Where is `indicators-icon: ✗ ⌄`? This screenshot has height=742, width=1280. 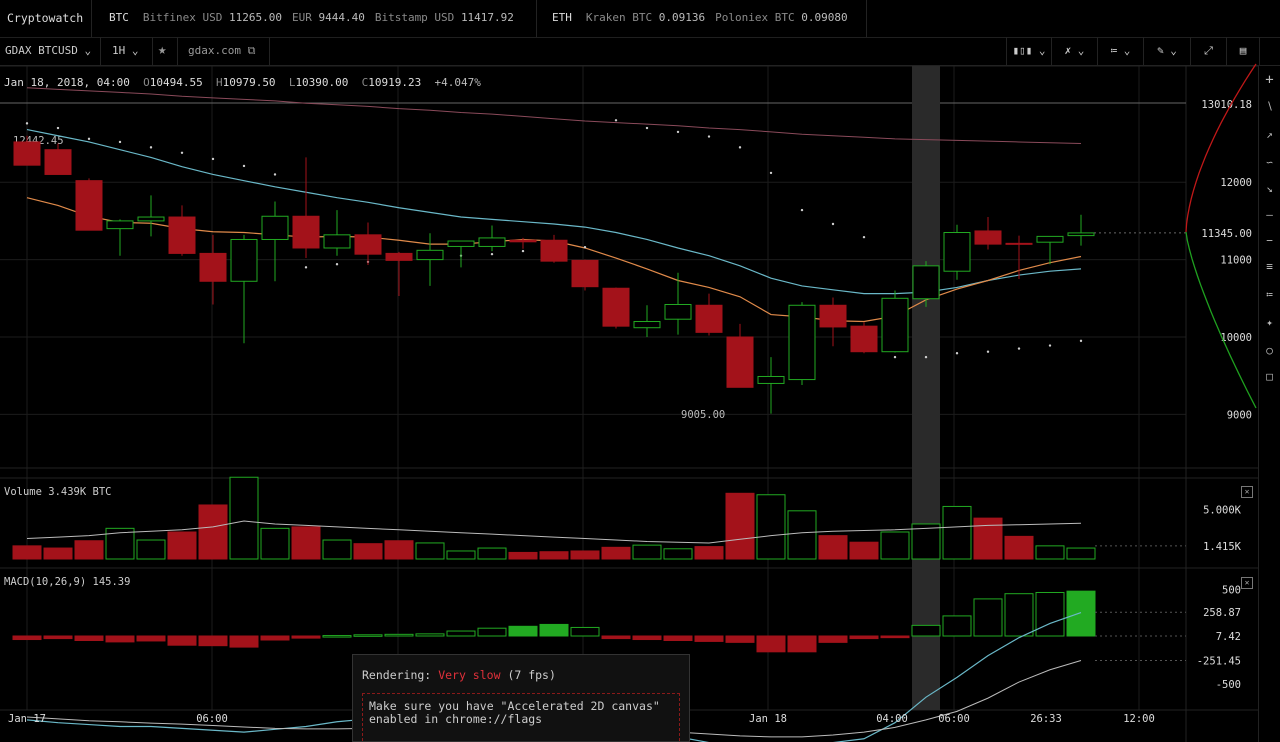 indicators-icon: ✗ ⌄ is located at coordinates (1074, 51).